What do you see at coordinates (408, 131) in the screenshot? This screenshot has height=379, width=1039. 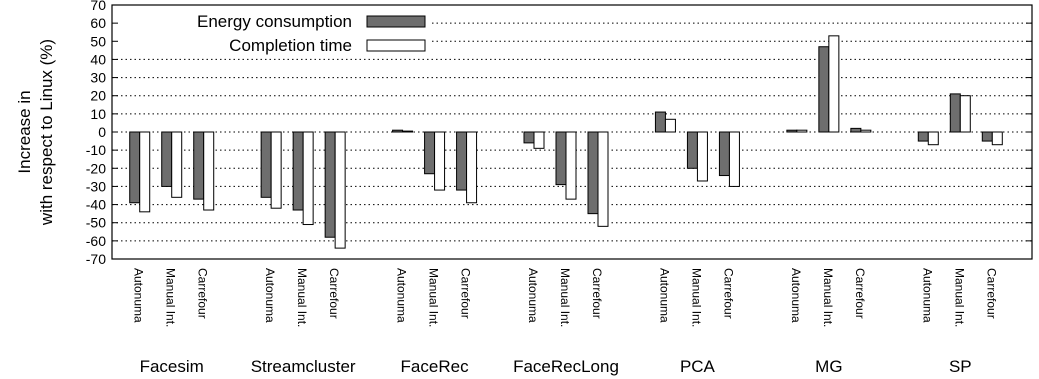 I see `bar-facerec-autonuma-completion-time` at bounding box center [408, 131].